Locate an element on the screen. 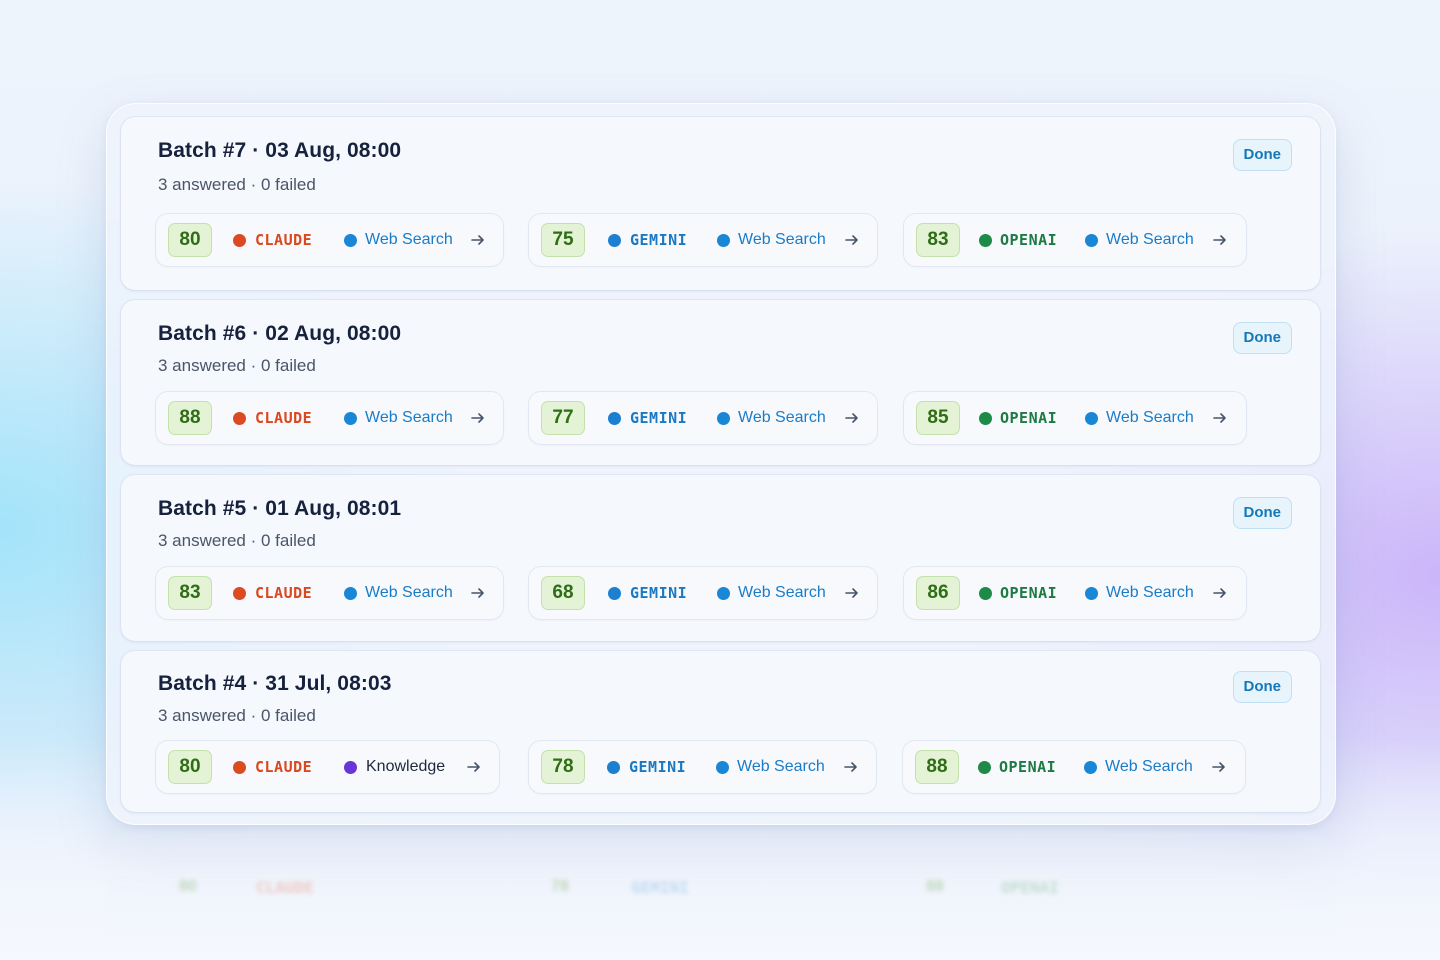 The width and height of the screenshot is (1440, 960). result-chip: 88 CLAUDE Web Search is located at coordinates (329, 418).